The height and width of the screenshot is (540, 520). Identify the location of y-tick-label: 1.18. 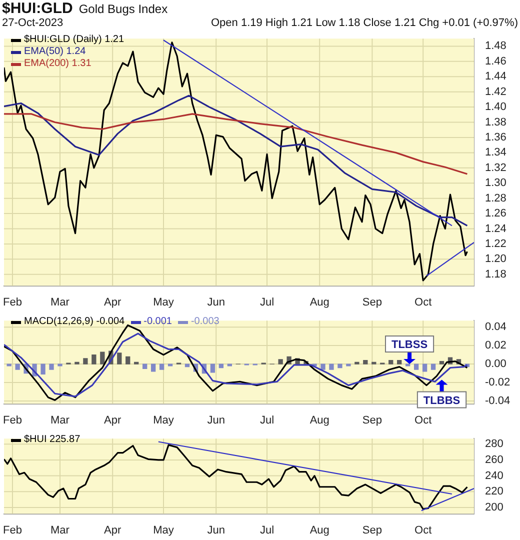
(495, 274).